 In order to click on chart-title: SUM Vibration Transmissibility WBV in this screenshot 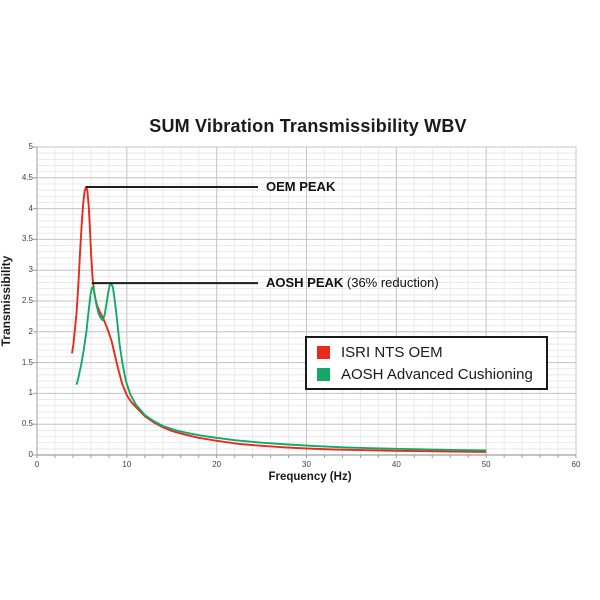, I will do `click(308, 126)`.